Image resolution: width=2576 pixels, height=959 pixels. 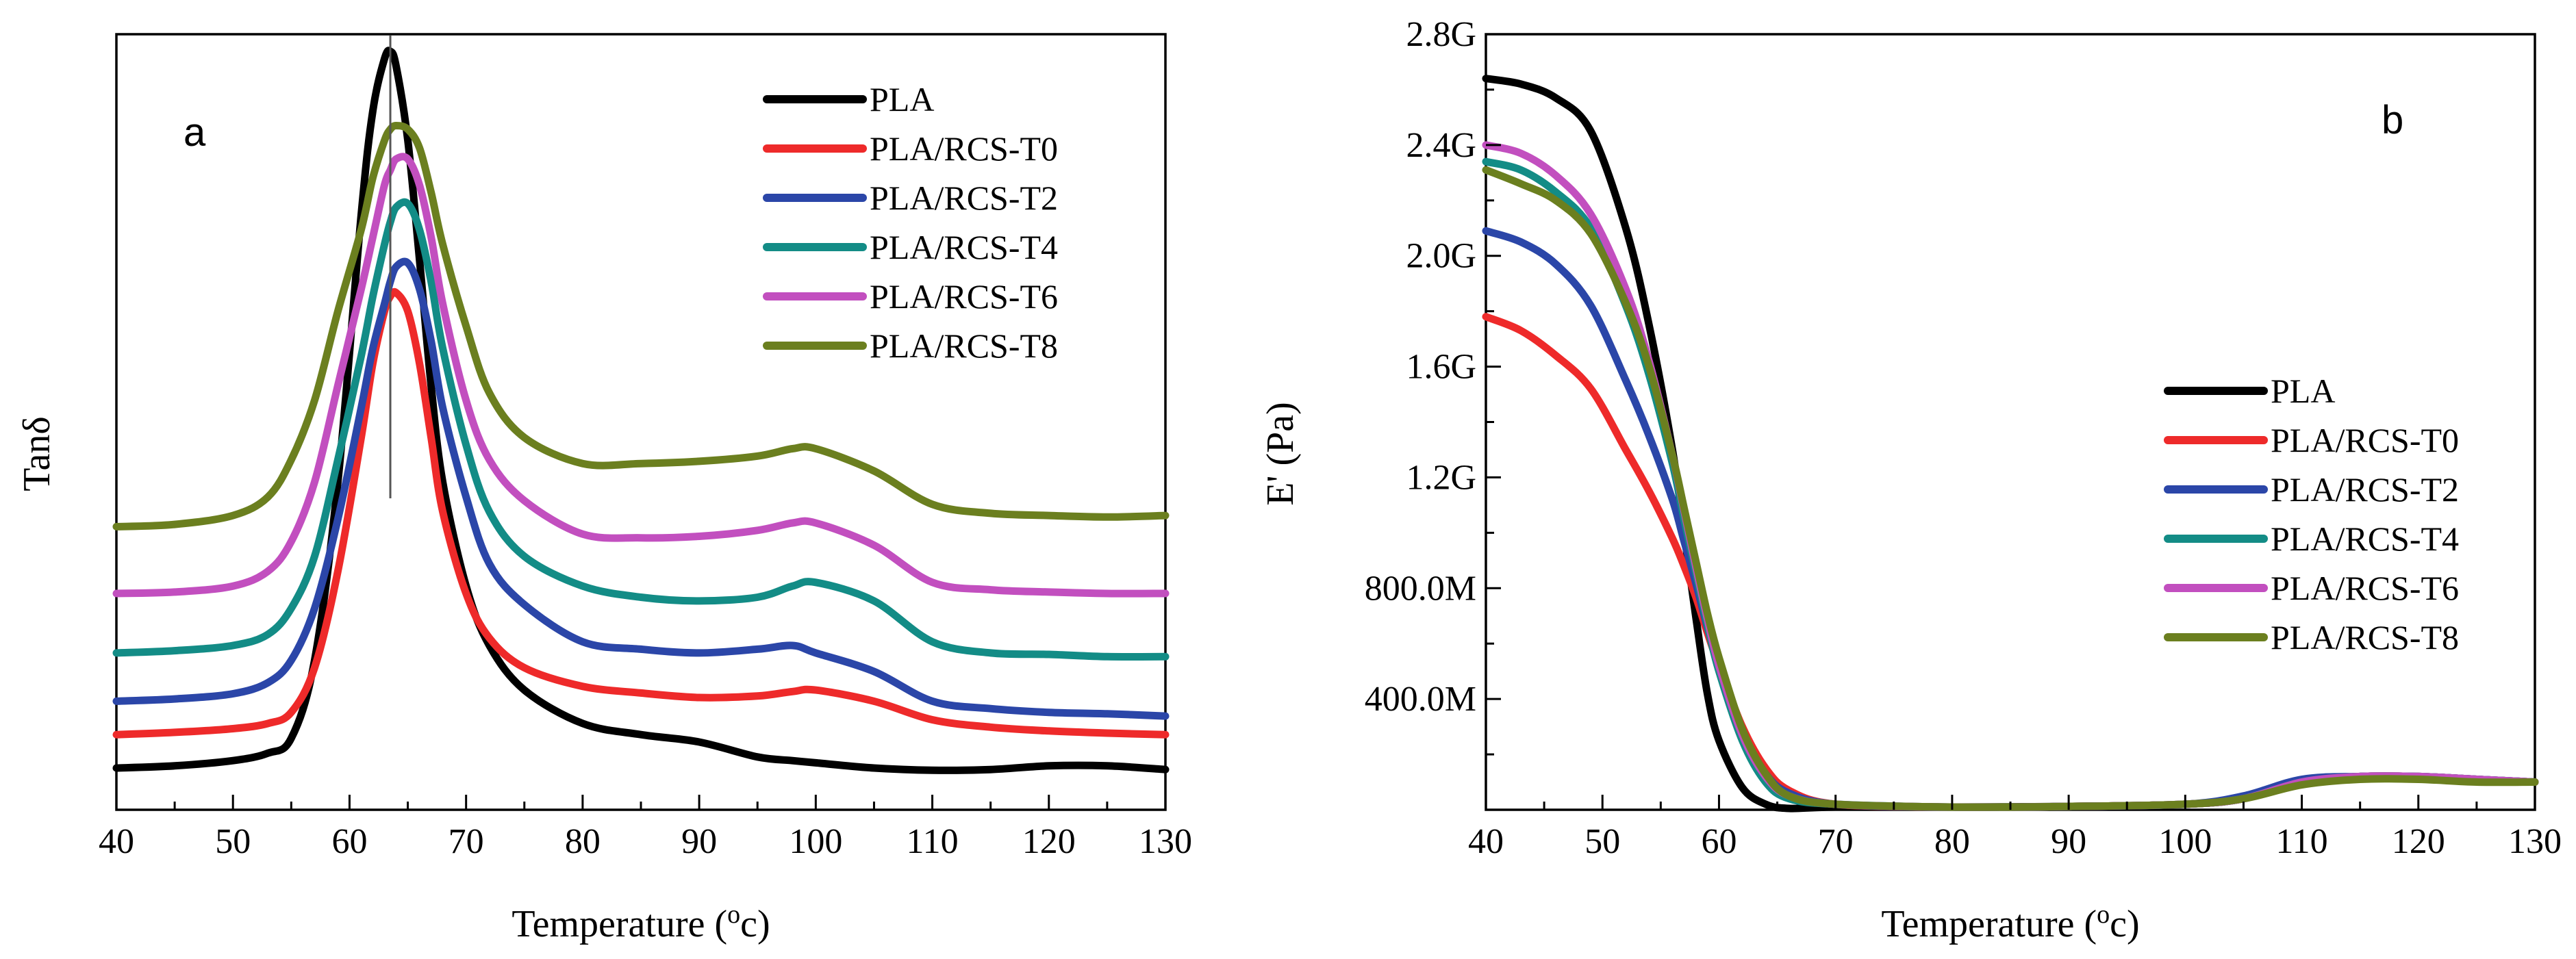 What do you see at coordinates (116, 841) in the screenshot?
I see `panel-a-x-tick-label: 40` at bounding box center [116, 841].